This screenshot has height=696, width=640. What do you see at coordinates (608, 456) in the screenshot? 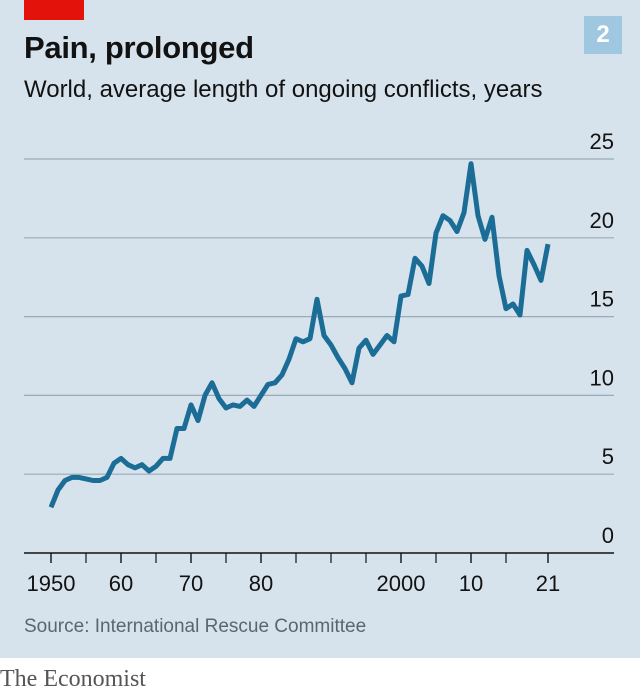
I see `y-tick-label-5: 5` at bounding box center [608, 456].